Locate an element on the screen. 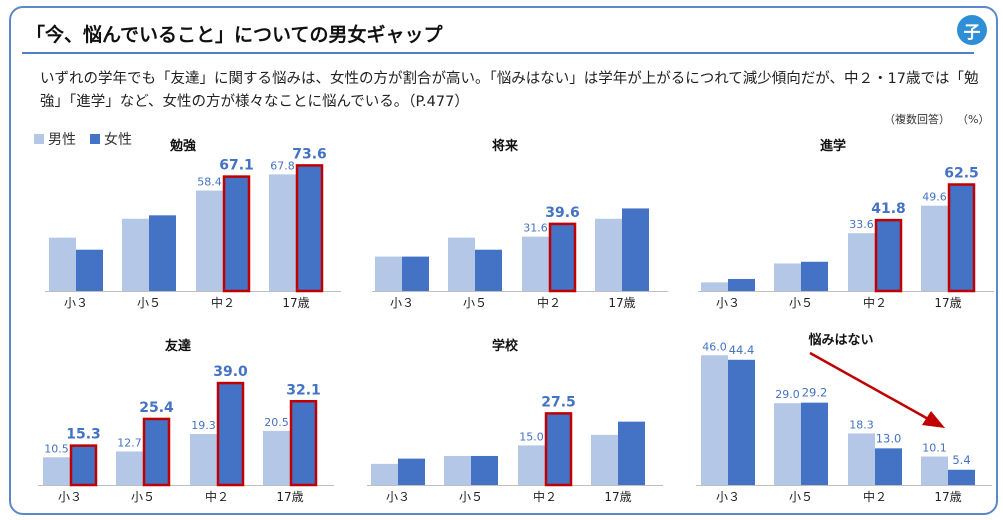 The width and height of the screenshot is (1003, 520). tick-label-6-4: 17歳 is located at coordinates (947, 497).